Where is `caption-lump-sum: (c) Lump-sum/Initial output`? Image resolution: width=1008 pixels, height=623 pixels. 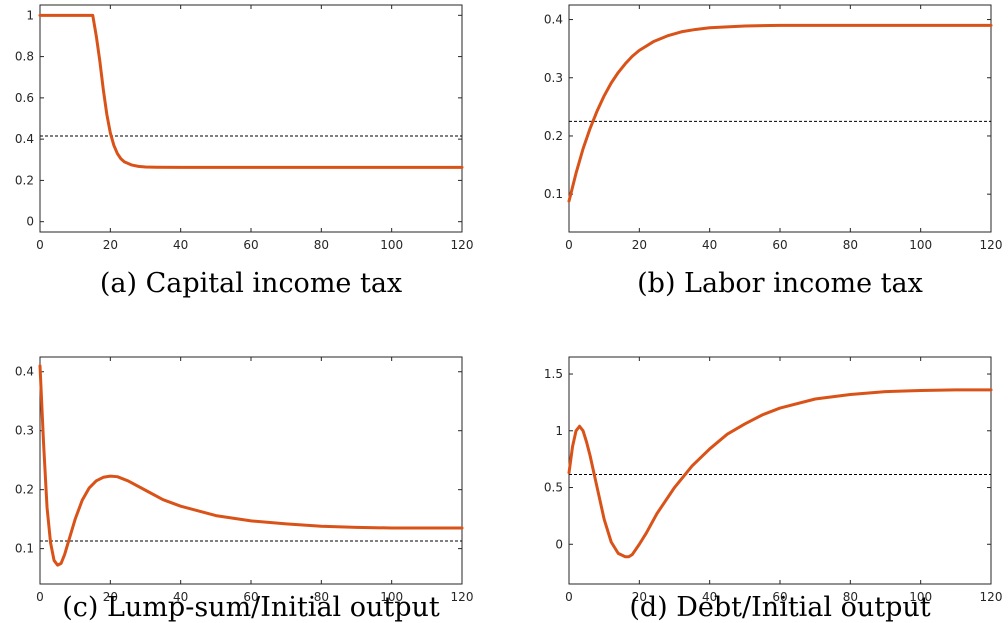
caption-lump-sum: (c) Lump-sum/Initial output is located at coordinates (251, 607).